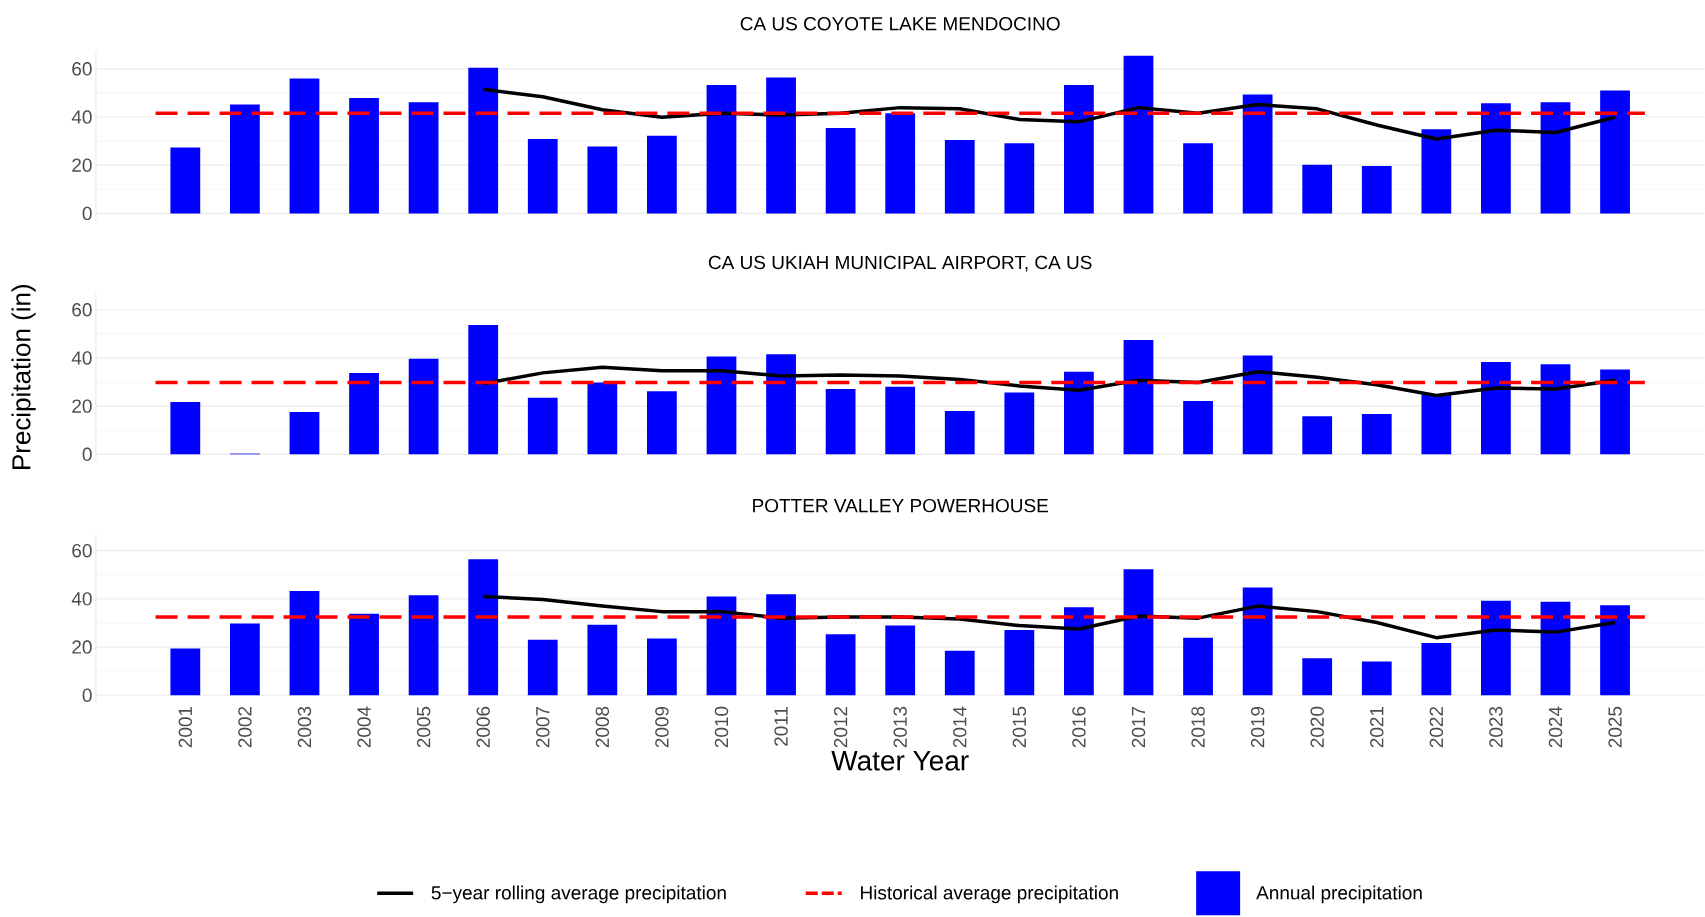  What do you see at coordinates (245, 727) in the screenshot?
I see `x-tick-label: 2002` at bounding box center [245, 727].